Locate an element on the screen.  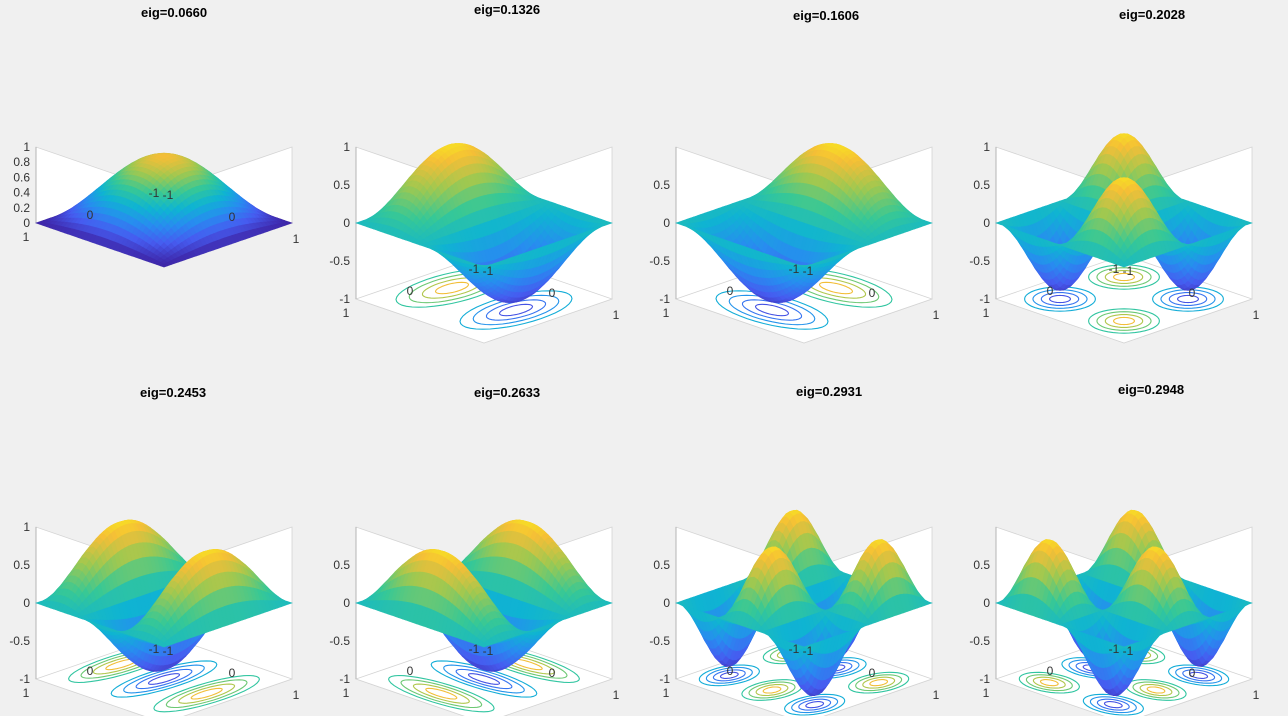
plot-title-3: eig=0.1606 is located at coordinates (826, 15).